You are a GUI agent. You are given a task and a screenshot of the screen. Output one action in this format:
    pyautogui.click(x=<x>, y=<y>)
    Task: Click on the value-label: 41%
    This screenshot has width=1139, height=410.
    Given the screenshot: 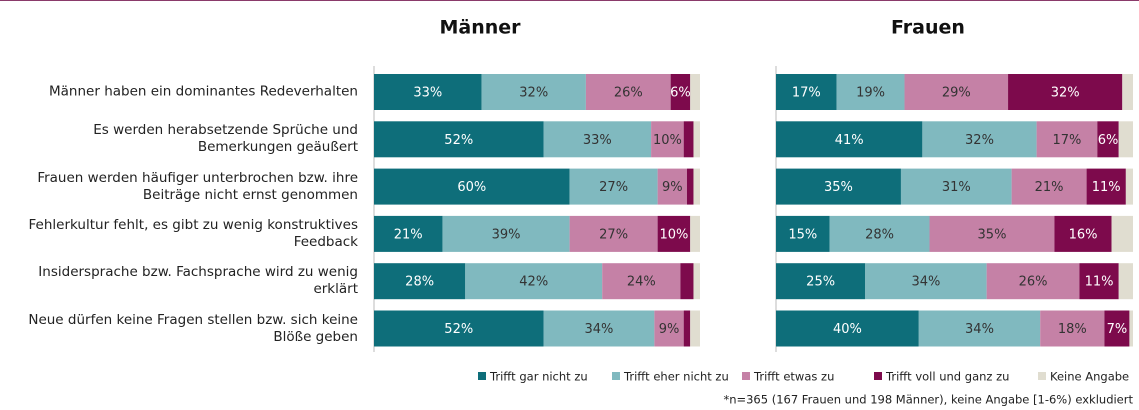 What is the action you would take?
    pyautogui.click(x=849, y=140)
    